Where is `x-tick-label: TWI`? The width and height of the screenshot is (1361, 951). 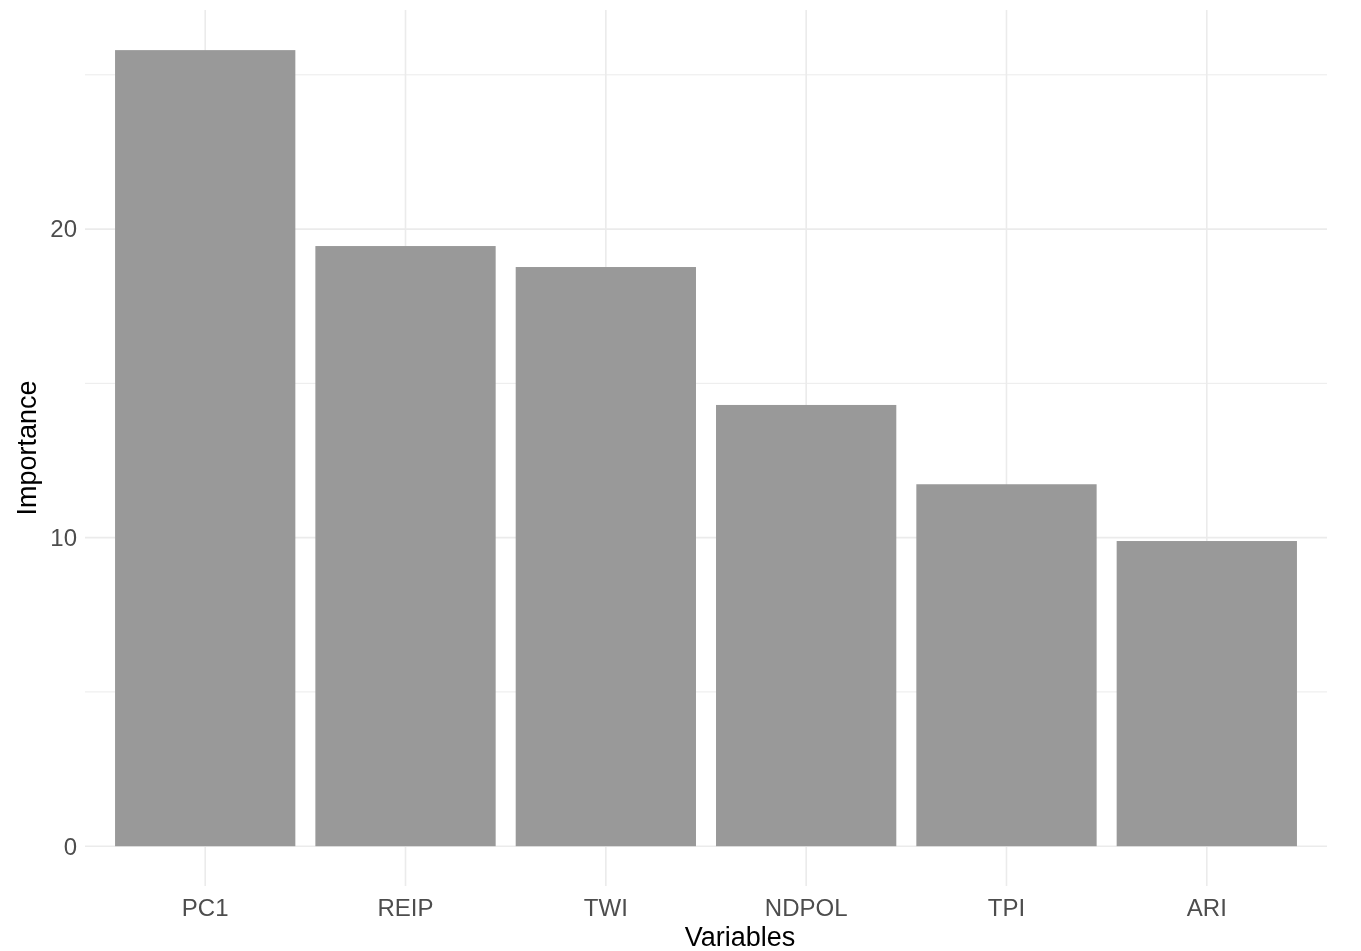 x-tick-label: TWI is located at coordinates (605, 907).